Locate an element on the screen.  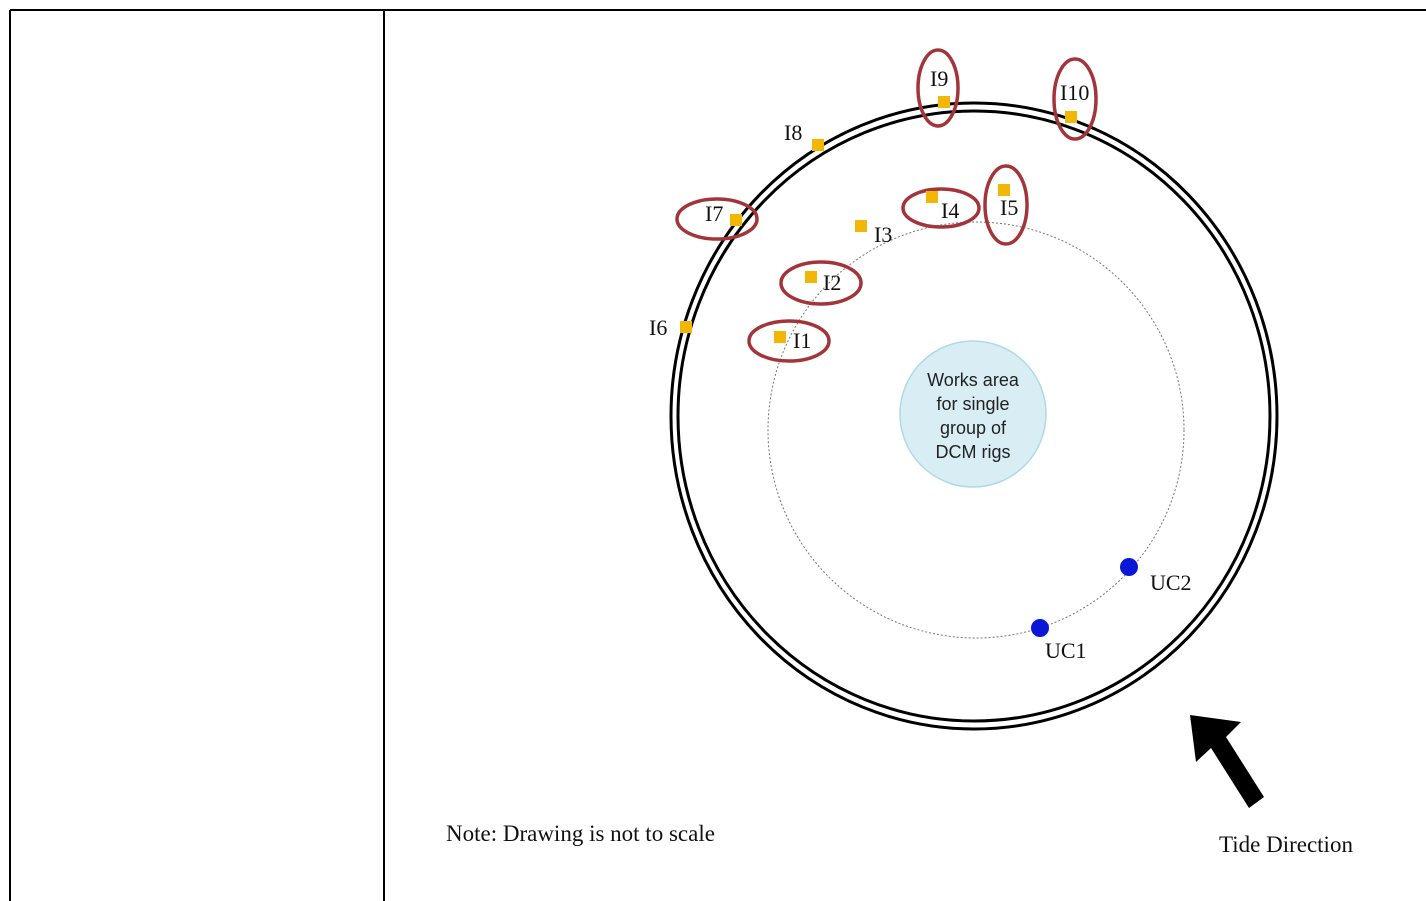
works-area-line-3: group of is located at coordinates (973, 428).